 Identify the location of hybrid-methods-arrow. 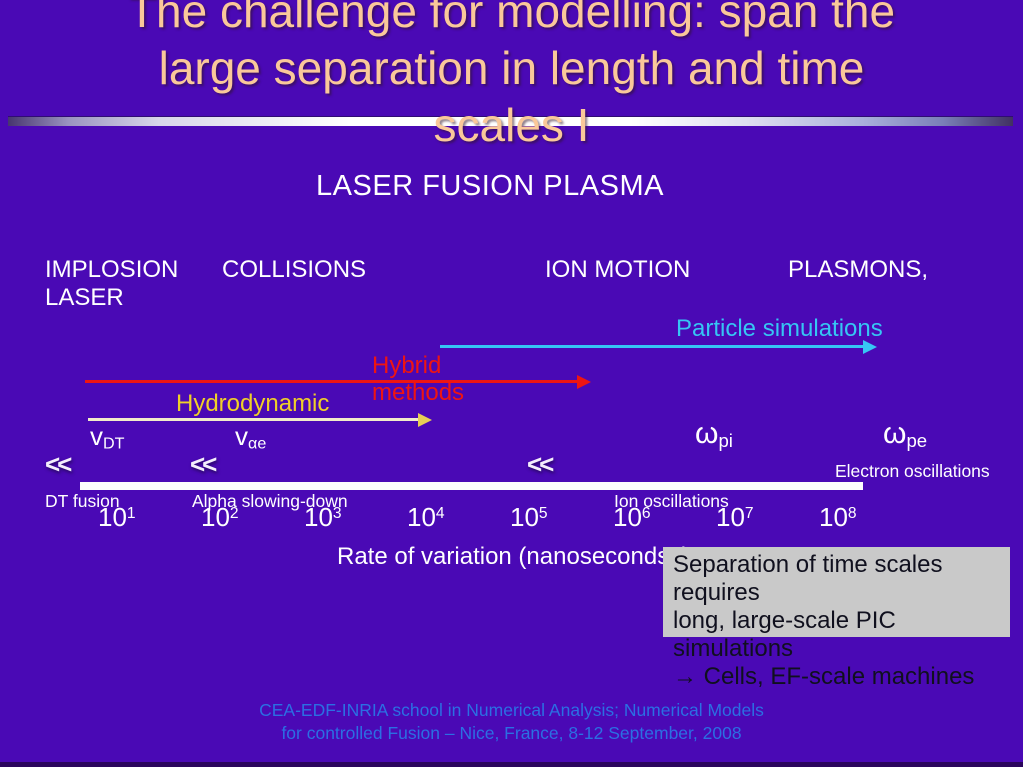
(331, 381).